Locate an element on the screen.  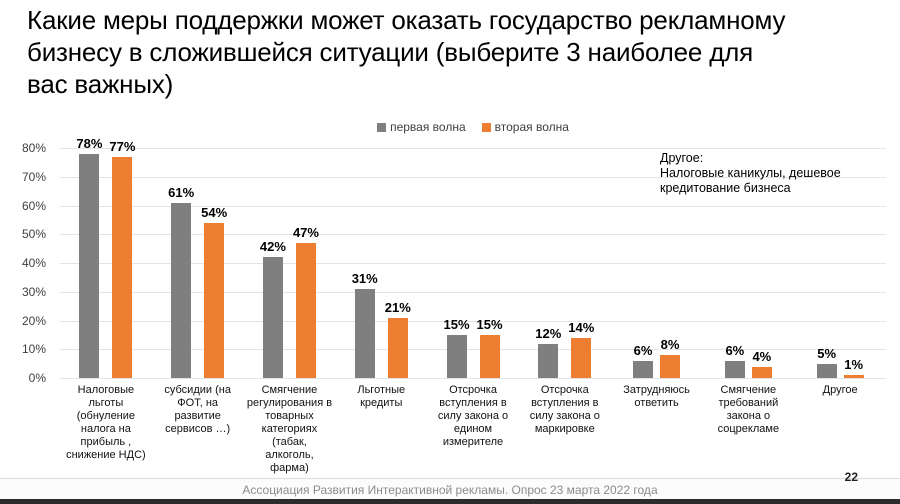
legend-label: вторая волна is located at coordinates (531, 127).